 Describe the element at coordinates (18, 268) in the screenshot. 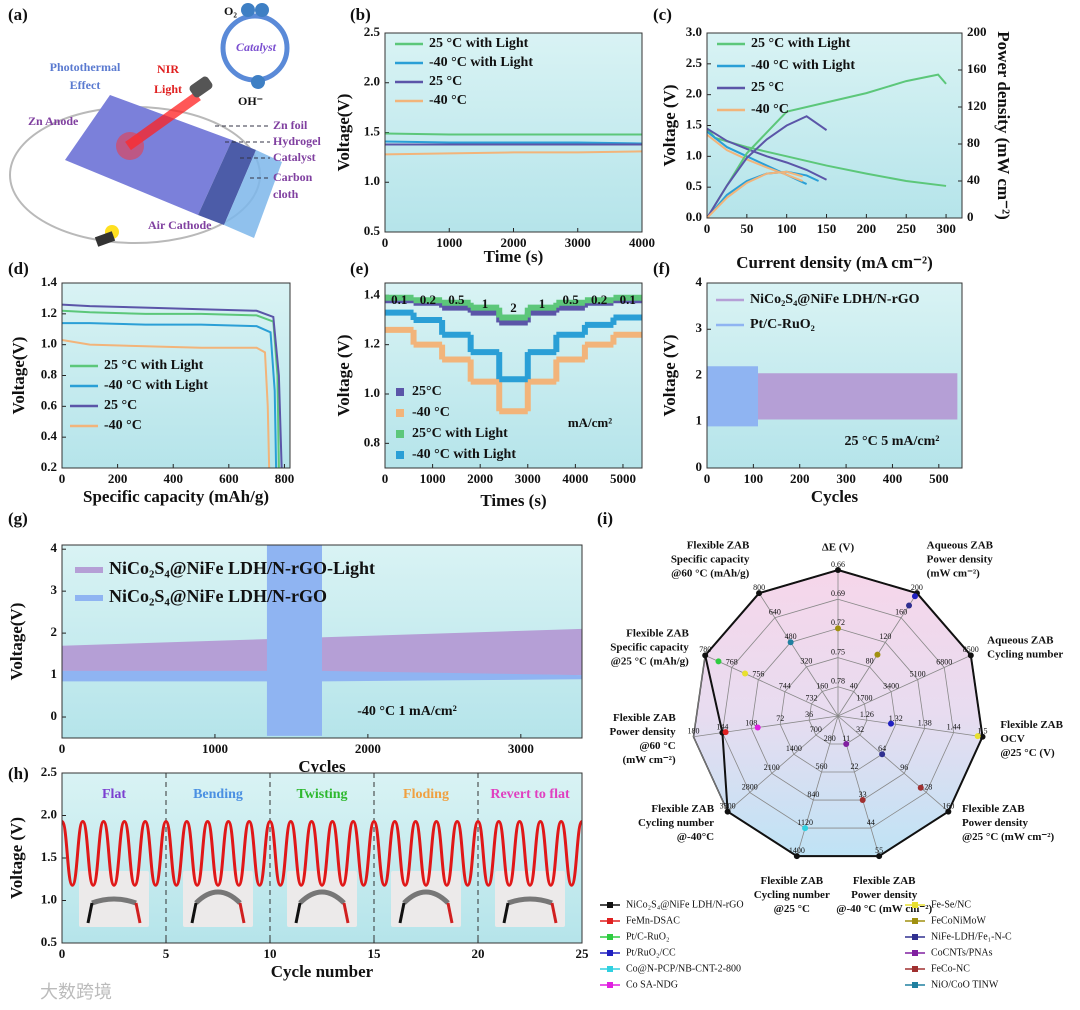

I see `panel-label: (d)` at that location.